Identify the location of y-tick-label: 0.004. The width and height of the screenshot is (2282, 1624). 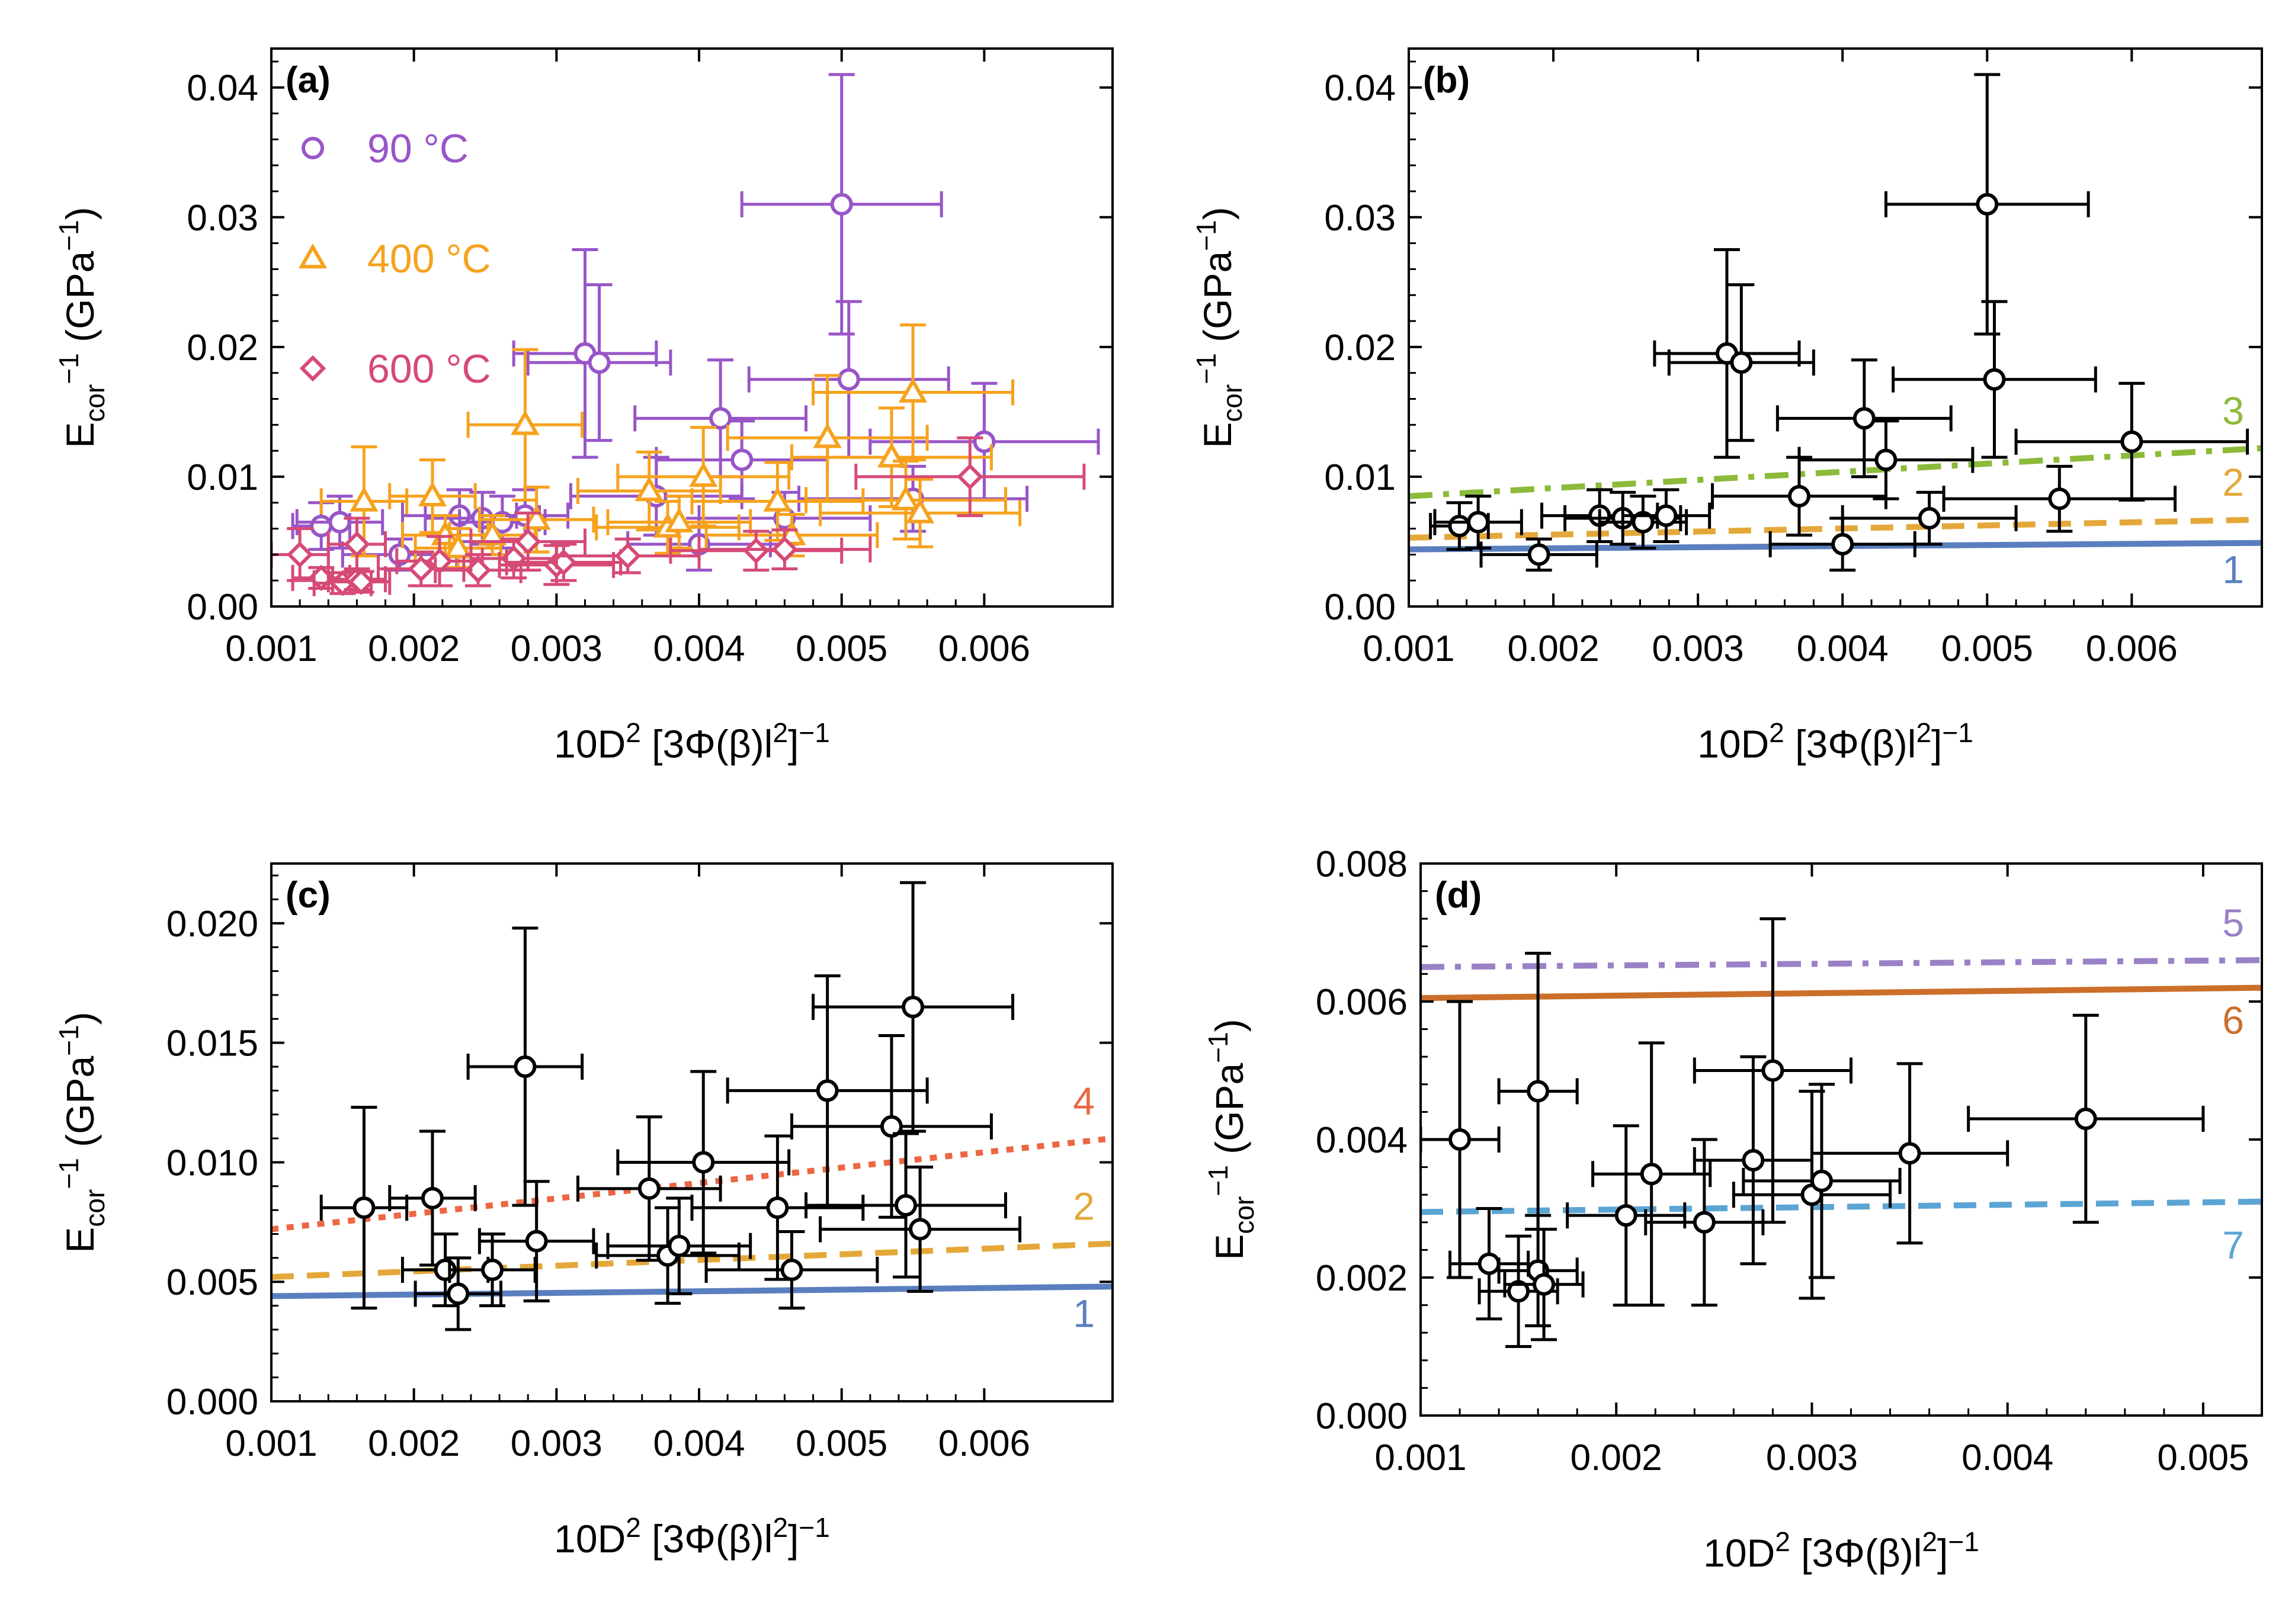
(1362, 1140).